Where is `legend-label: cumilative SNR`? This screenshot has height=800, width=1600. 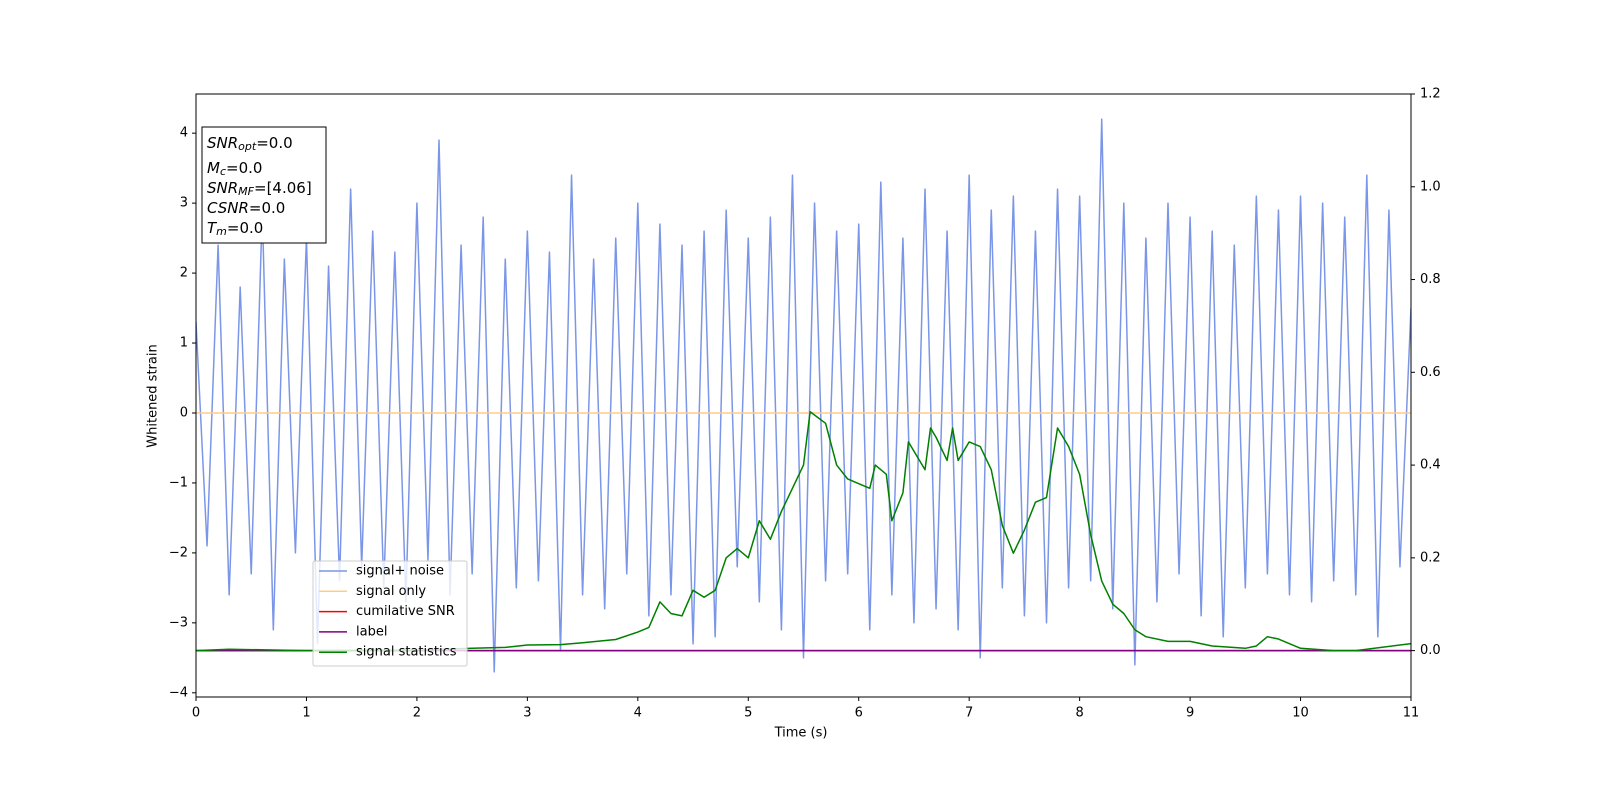 legend-label: cumilative SNR is located at coordinates (405, 611).